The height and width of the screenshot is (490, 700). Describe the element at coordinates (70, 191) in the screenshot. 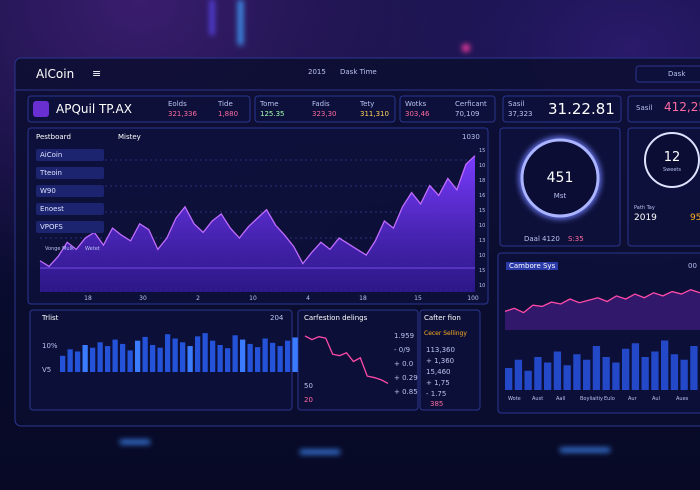

I see `sidebar-item: W90` at that location.